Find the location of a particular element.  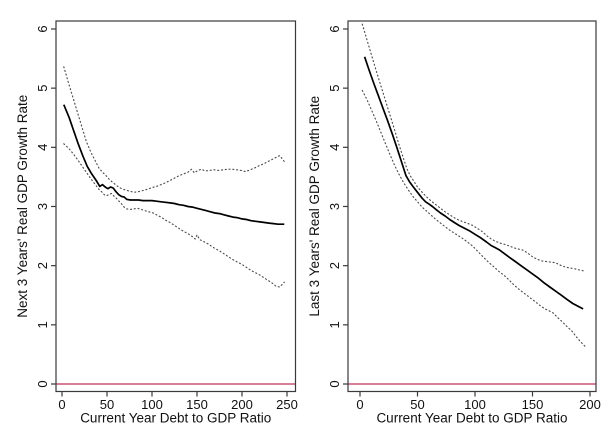

x-tick-label: 250 is located at coordinates (287, 404).